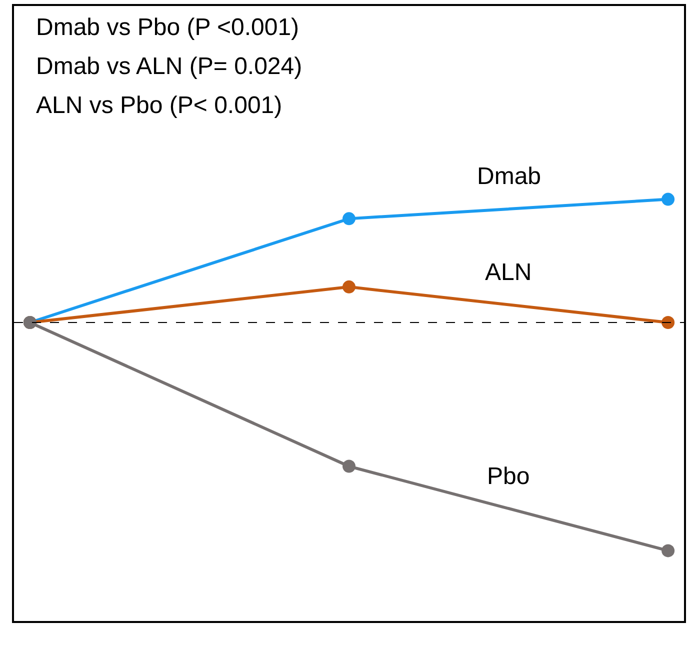 The width and height of the screenshot is (698, 651). What do you see at coordinates (508, 272) in the screenshot?
I see `series-label: ALN` at bounding box center [508, 272].